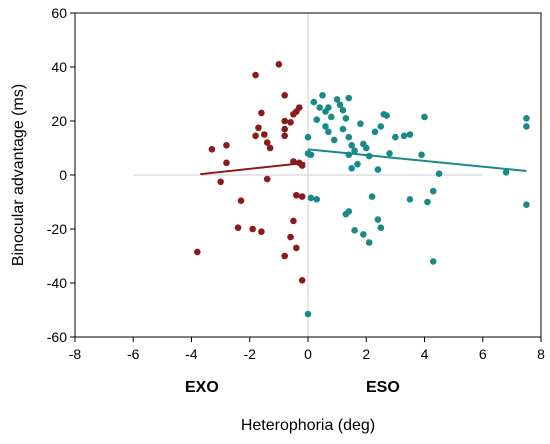 This screenshot has width=550, height=444. Describe the element at coordinates (417, 160) in the screenshot. I see `eso-trend-line` at that location.